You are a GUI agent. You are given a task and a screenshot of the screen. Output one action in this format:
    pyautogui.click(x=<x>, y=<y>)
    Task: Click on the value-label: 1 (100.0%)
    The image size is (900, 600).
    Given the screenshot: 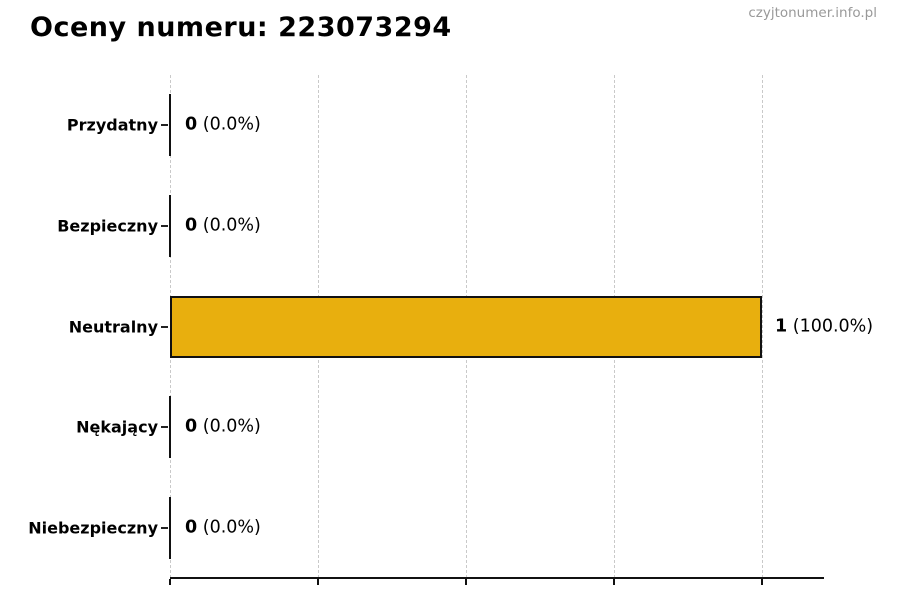 What is the action you would take?
    pyautogui.click(x=824, y=326)
    